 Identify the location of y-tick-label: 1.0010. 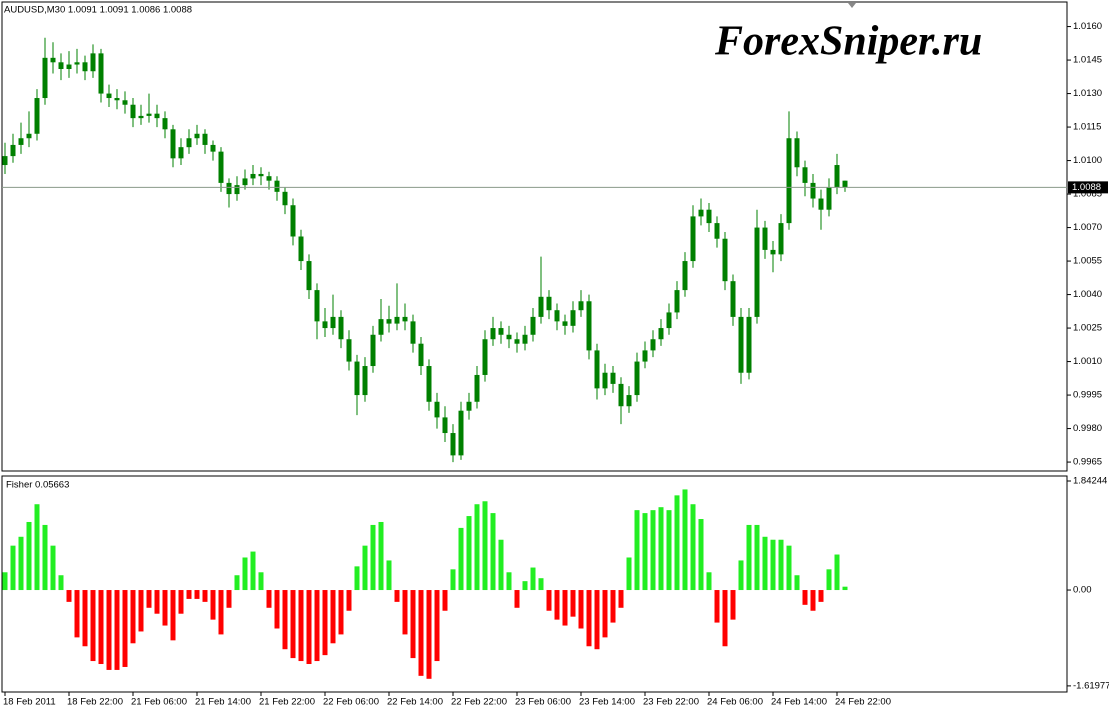
(1087, 361).